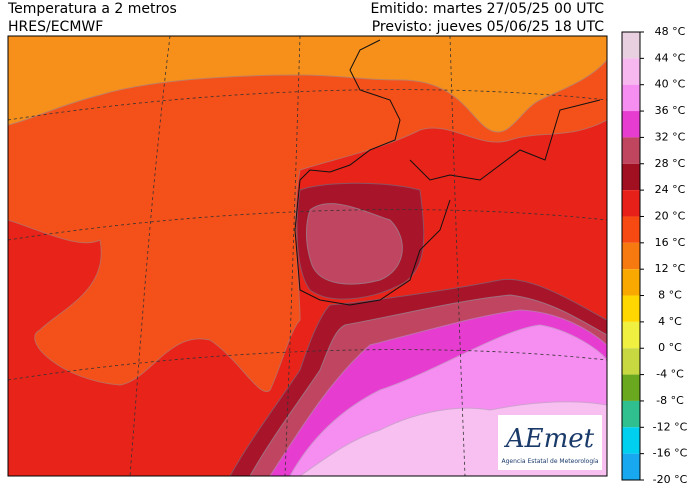 This screenshot has height=498, width=690. What do you see at coordinates (670, 347) in the screenshot?
I see `colorbar-label: 0 °C` at bounding box center [670, 347].